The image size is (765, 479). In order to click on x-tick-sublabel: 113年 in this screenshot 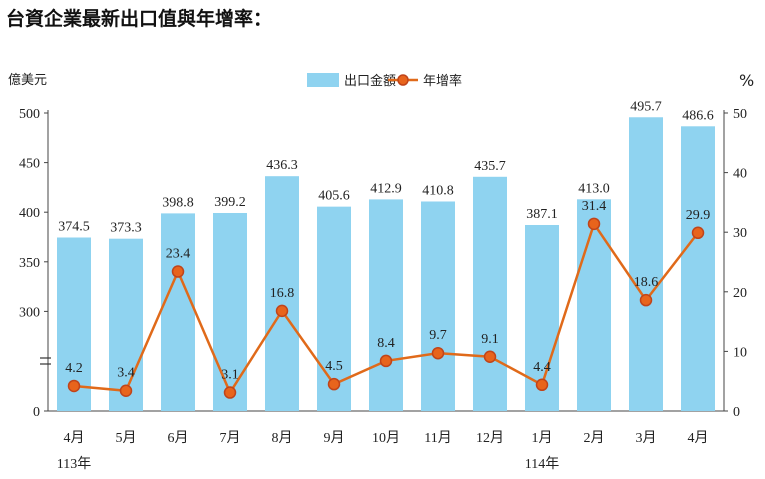, I will do `click(74, 464)`.